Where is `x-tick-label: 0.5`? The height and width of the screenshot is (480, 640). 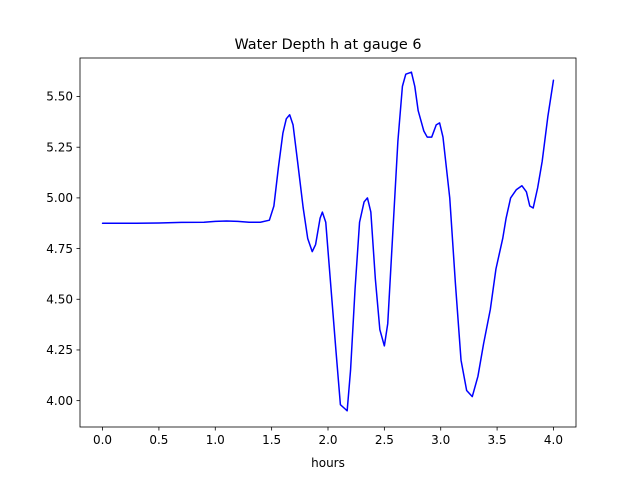 x-tick-label: 0.5 is located at coordinates (158, 440).